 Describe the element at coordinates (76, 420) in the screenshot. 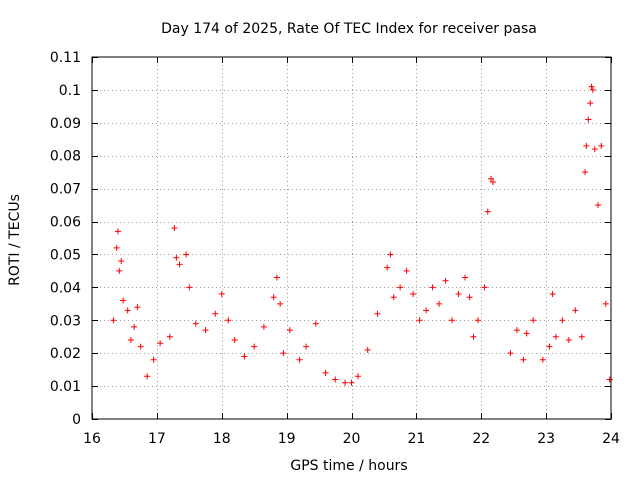

I see `y-tick-label: 0` at that location.